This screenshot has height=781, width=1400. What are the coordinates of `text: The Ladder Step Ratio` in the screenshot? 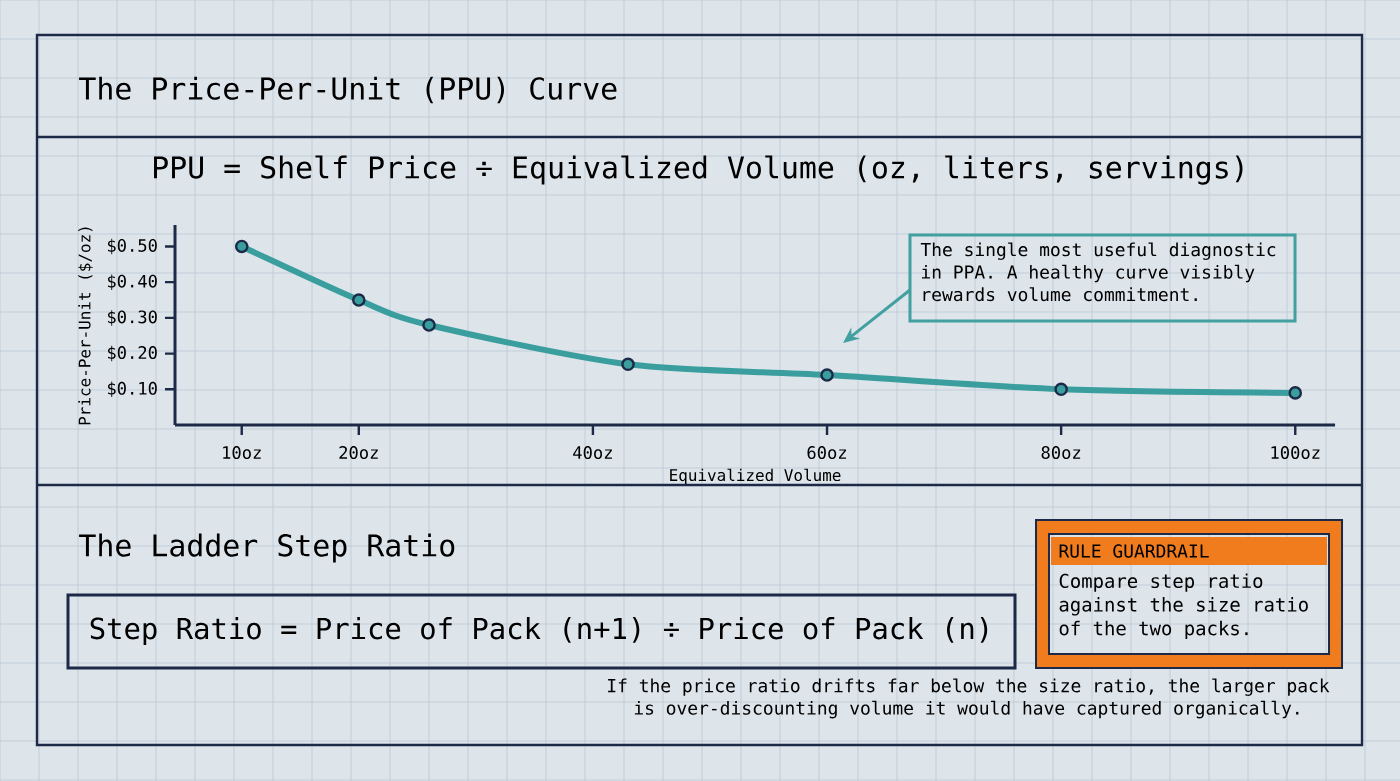 It's located at (267, 548).